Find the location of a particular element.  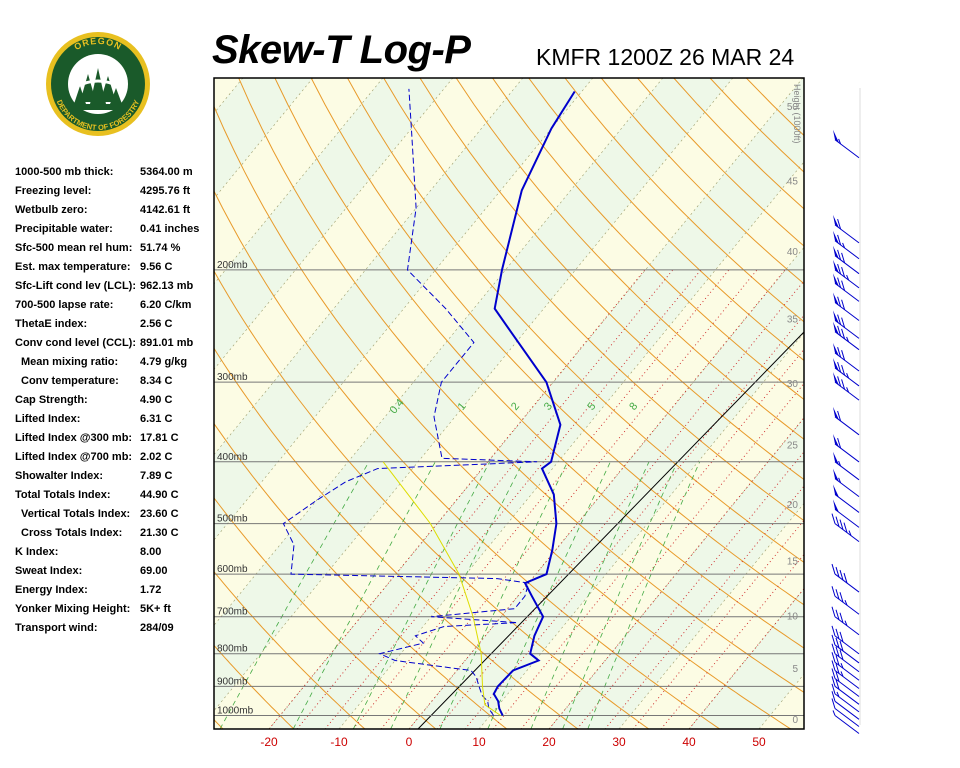

index-label: Precipitable water: is located at coordinates (64, 229).